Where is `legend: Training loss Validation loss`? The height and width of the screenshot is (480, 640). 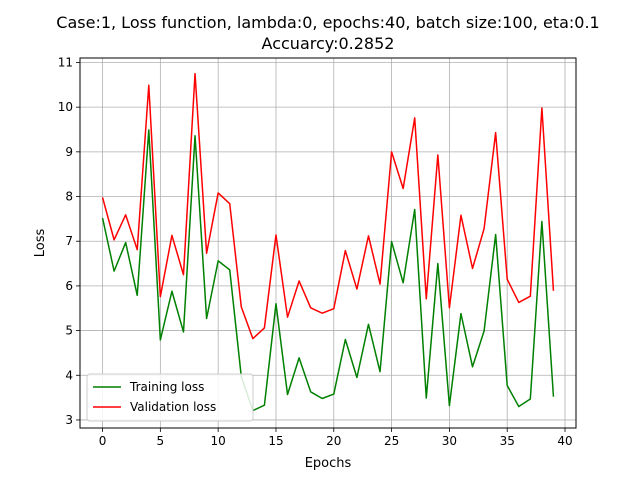 legend: Training loss Validation loss is located at coordinates (170, 397).